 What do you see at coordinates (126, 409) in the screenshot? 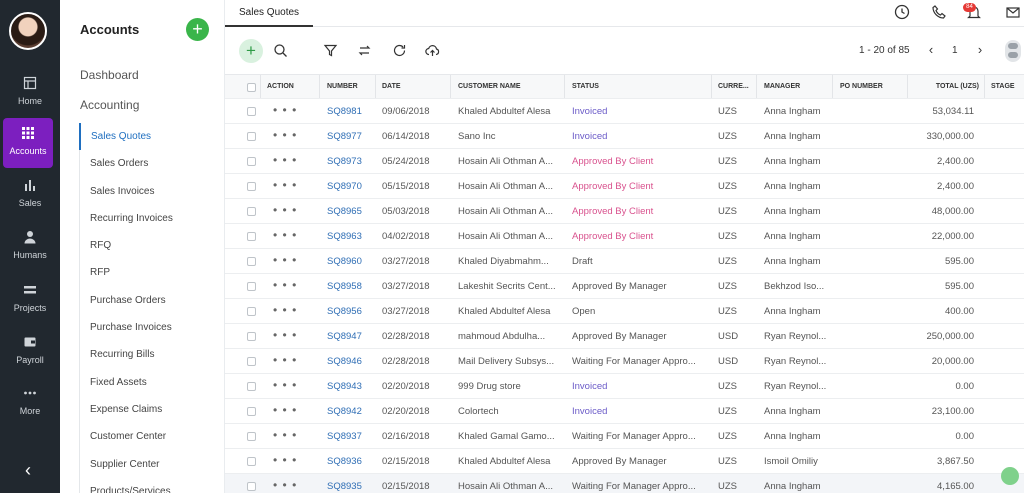
I see `subnav-item-expense-claims: Expense Claims` at bounding box center [126, 409].